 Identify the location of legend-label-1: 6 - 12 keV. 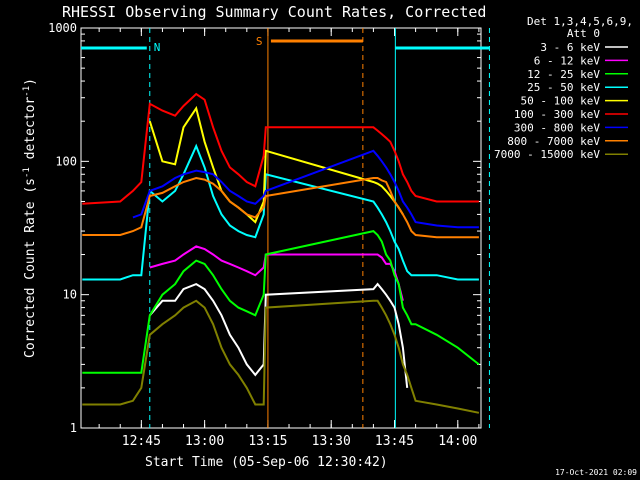
(567, 60).